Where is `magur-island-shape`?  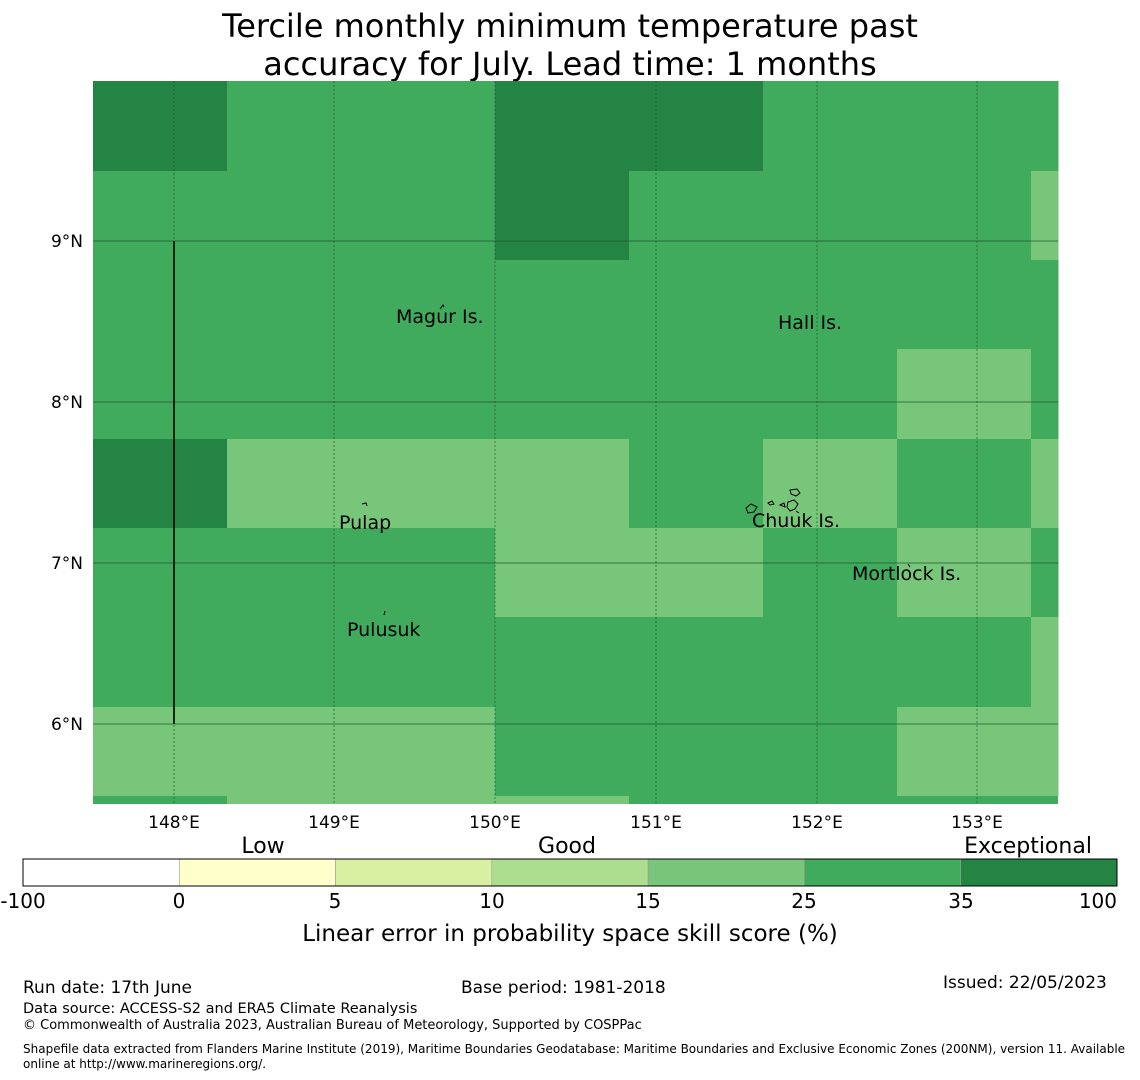
magur-island-shape is located at coordinates (442, 307).